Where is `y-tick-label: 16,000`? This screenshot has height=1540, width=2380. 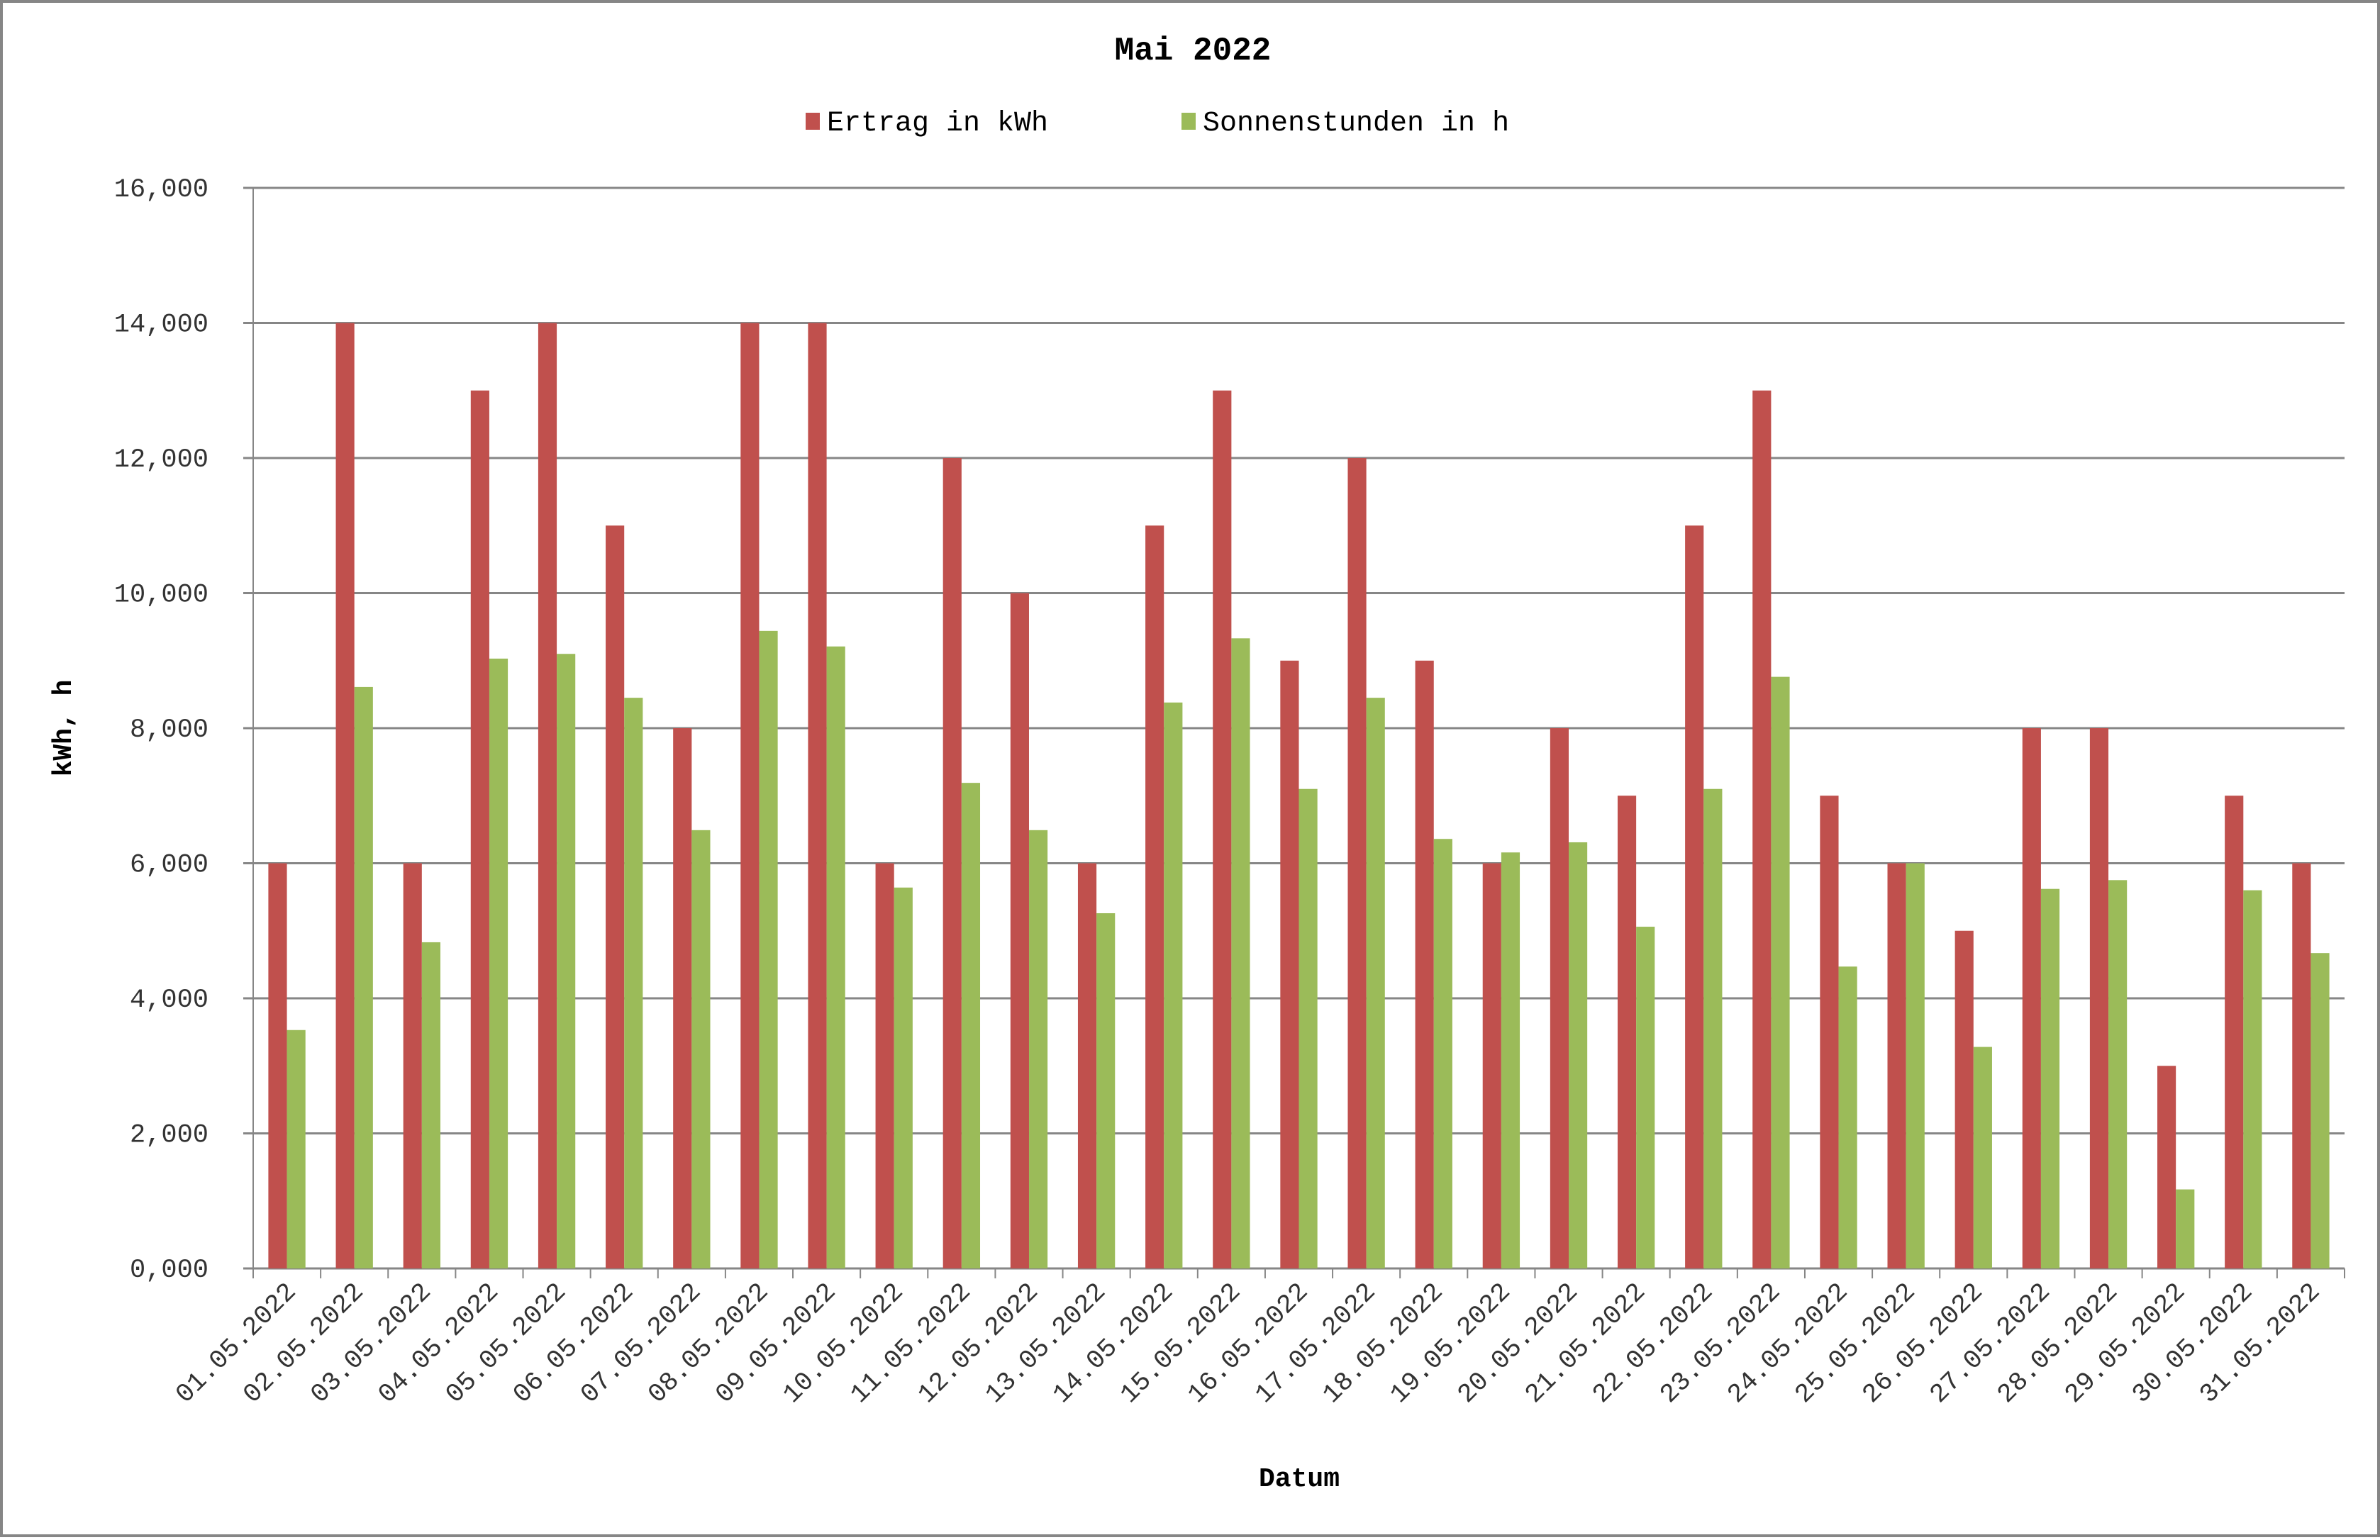
y-tick-label: 16,000 is located at coordinates (161, 190).